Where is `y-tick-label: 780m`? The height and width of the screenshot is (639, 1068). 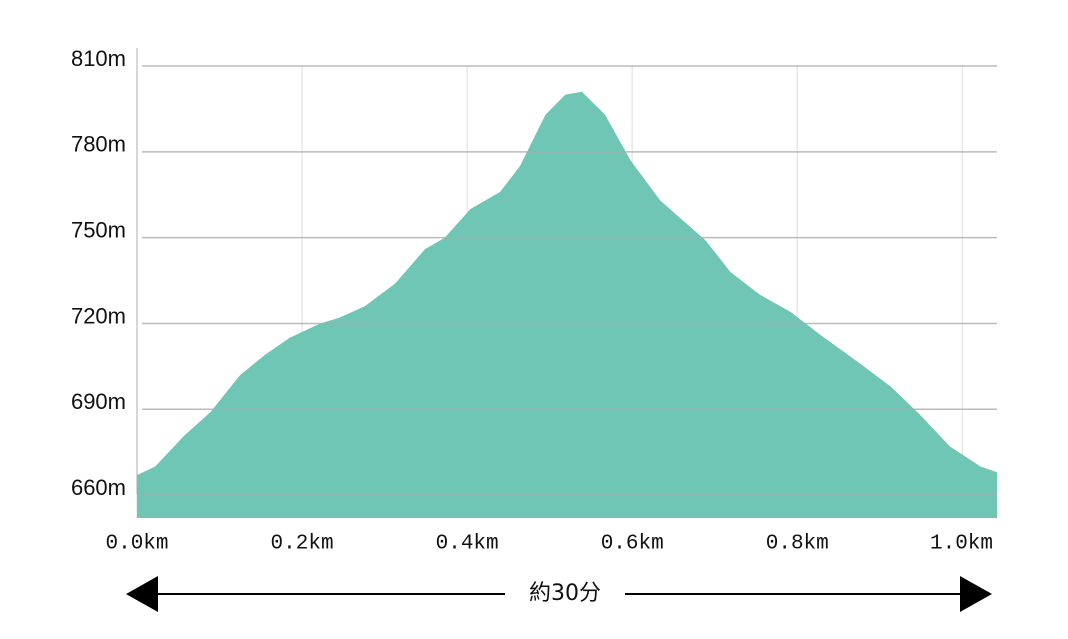
y-tick-label: 780m is located at coordinates (98, 144).